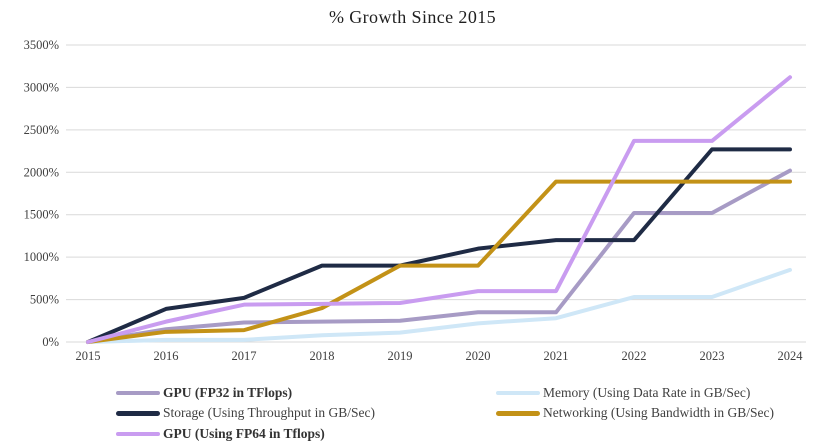  What do you see at coordinates (41, 215) in the screenshot?
I see `y-axis-tick-label: 1500%` at bounding box center [41, 215].